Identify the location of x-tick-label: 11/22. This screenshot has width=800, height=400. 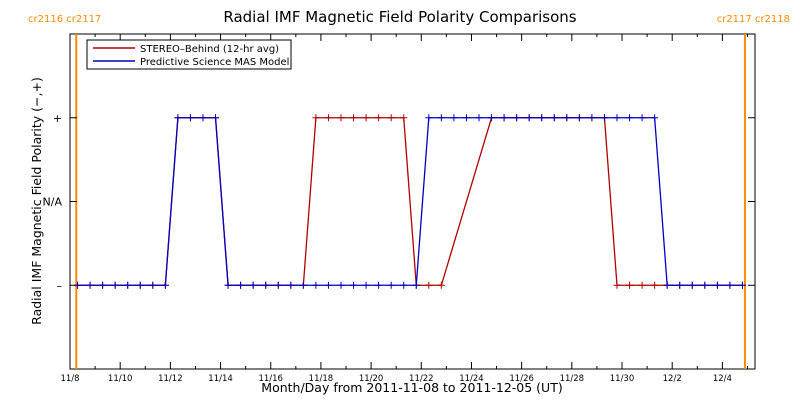
(421, 379).